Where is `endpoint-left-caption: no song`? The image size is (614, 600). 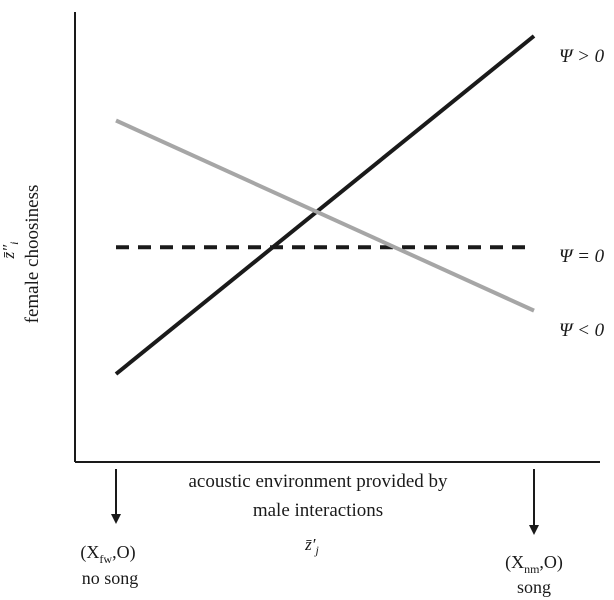
endpoint-left-caption: no song is located at coordinates (110, 578).